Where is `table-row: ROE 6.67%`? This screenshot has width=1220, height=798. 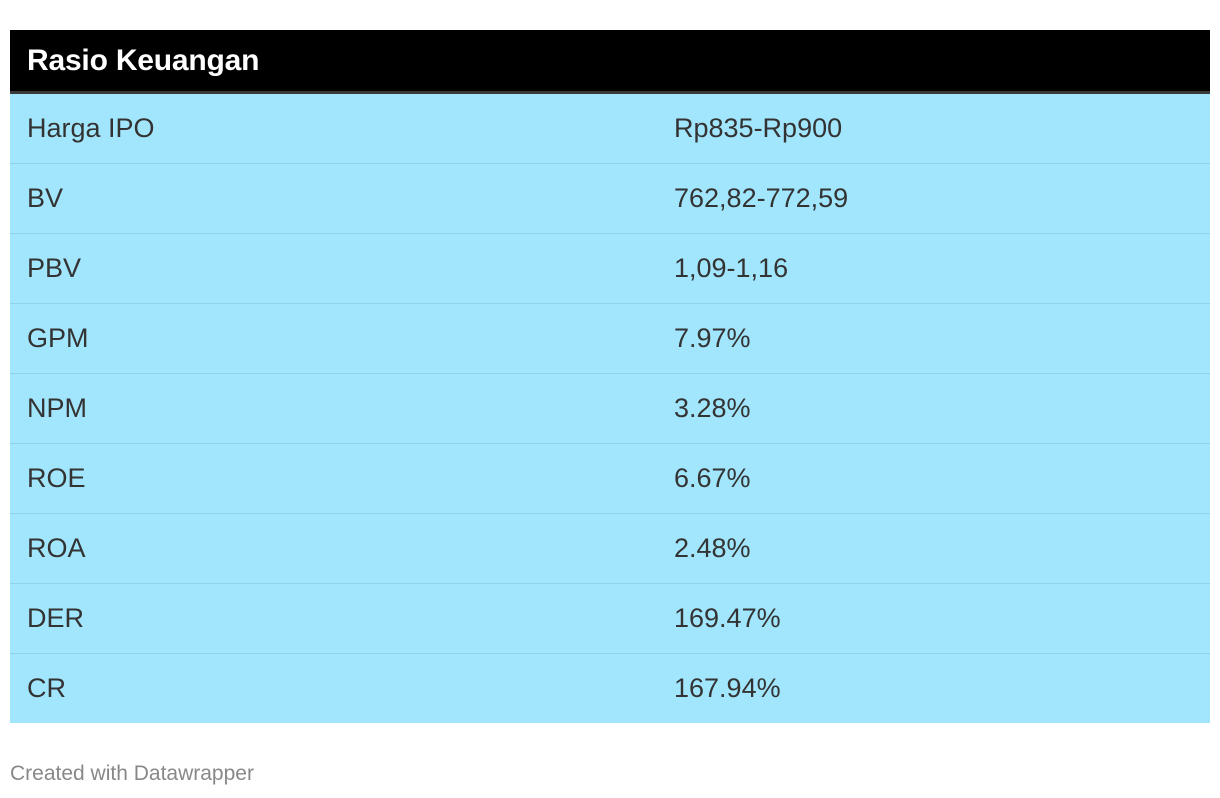
table-row: ROE 6.67% is located at coordinates (610, 478).